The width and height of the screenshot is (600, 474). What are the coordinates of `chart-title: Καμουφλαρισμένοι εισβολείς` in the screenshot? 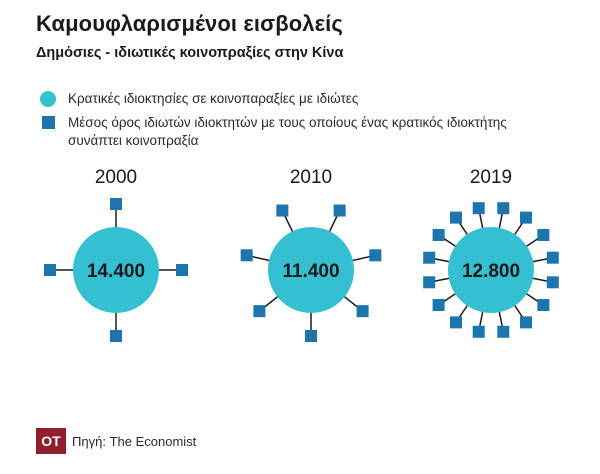 It's located at (189, 23).